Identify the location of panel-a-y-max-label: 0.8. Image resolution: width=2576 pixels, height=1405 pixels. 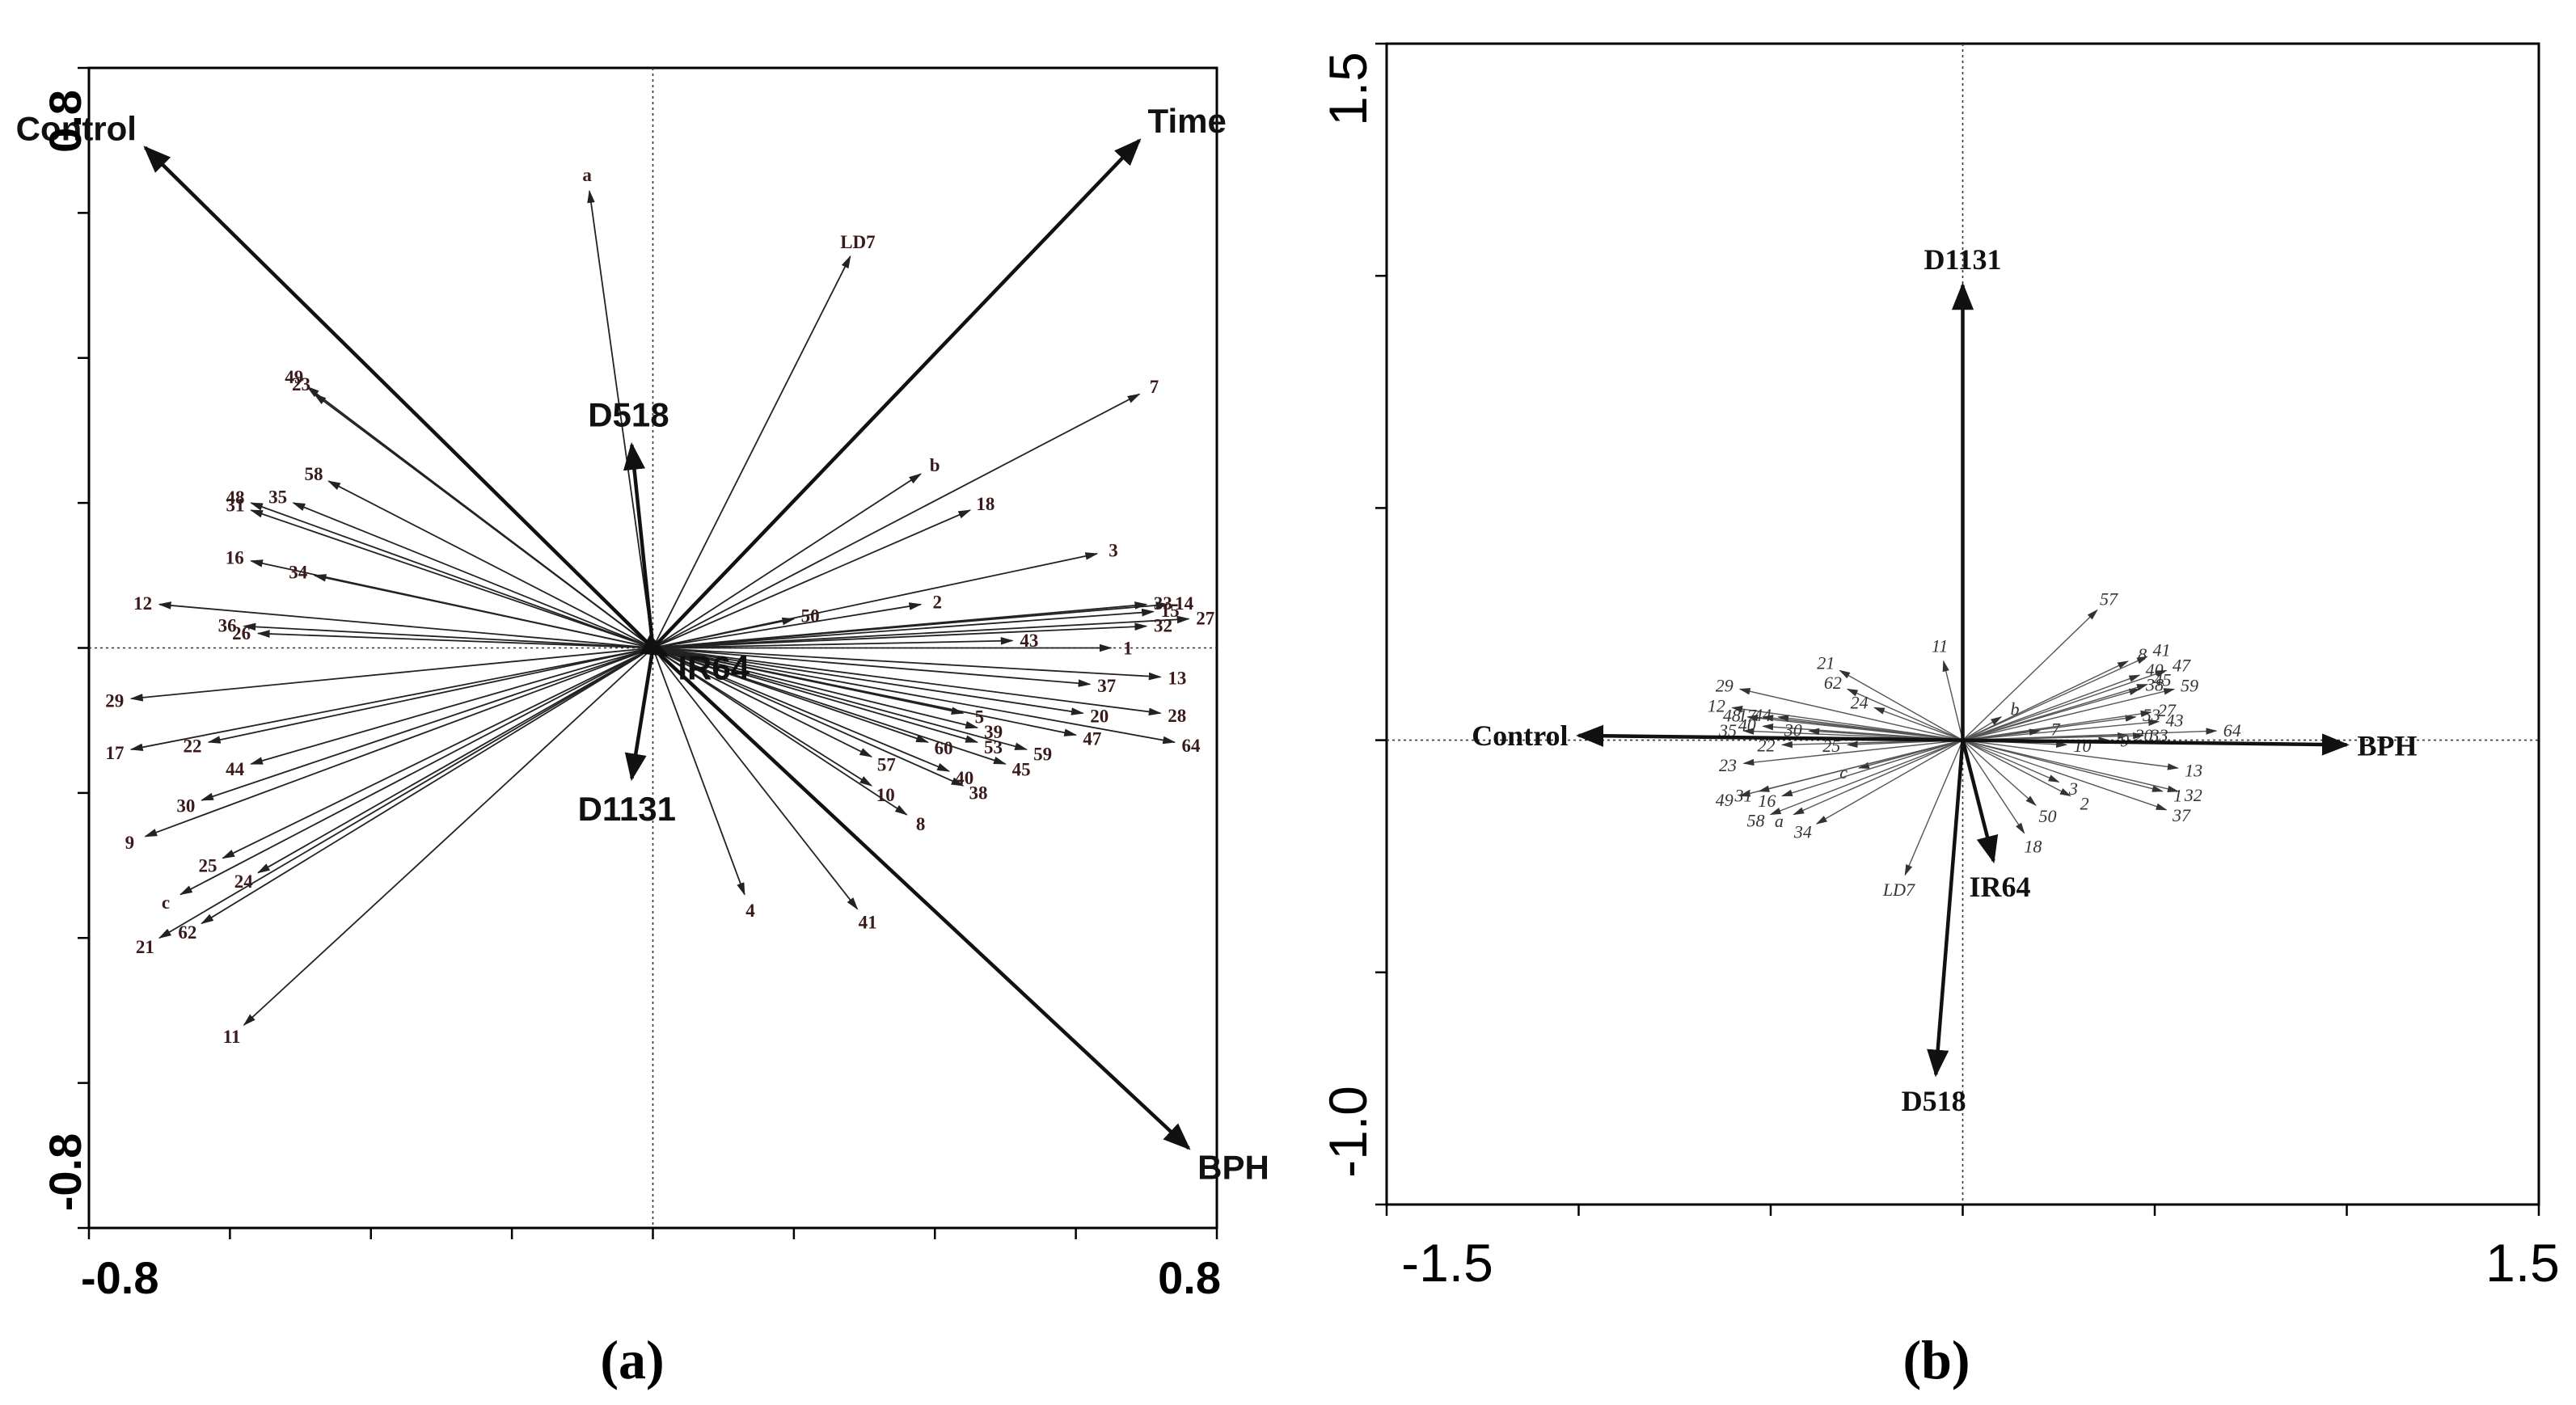
(65, 121).